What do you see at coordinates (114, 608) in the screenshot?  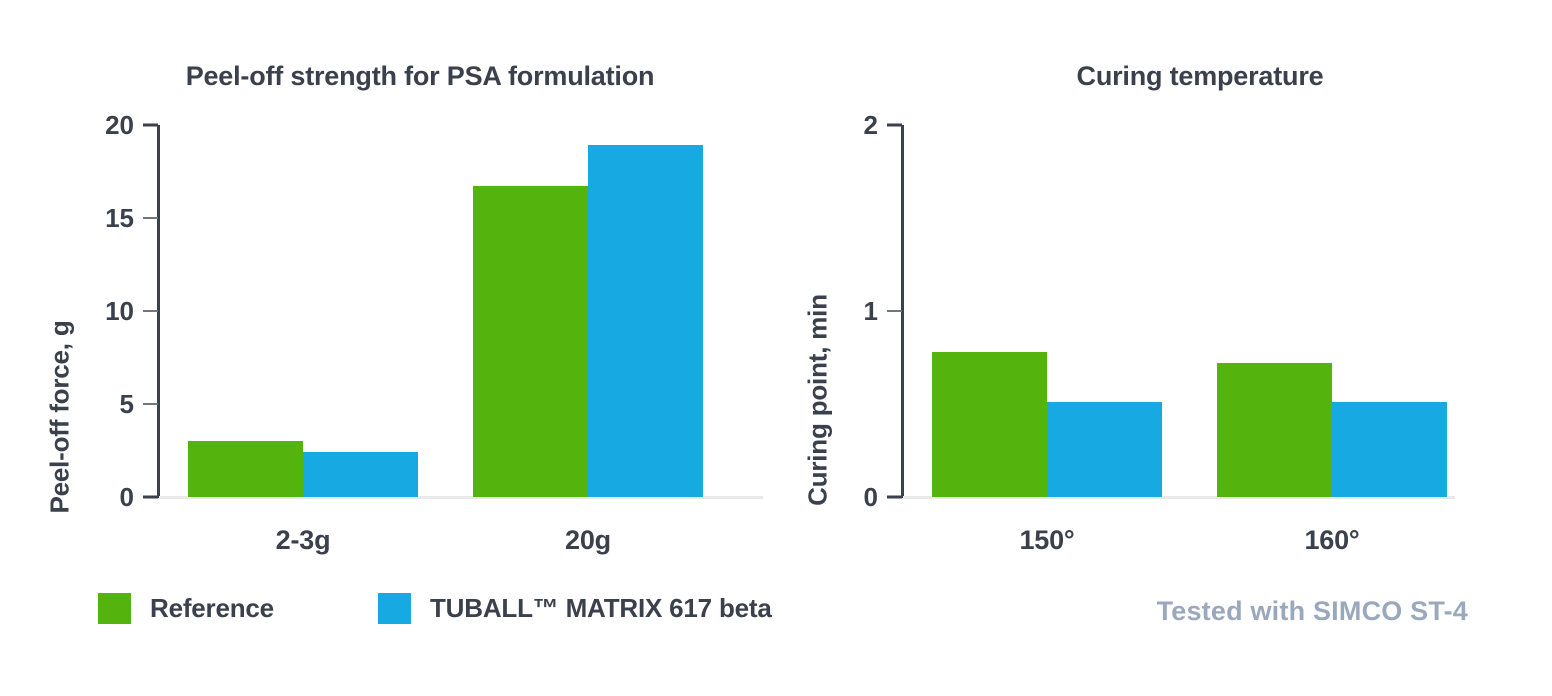 I see `reference-color-swatch` at bounding box center [114, 608].